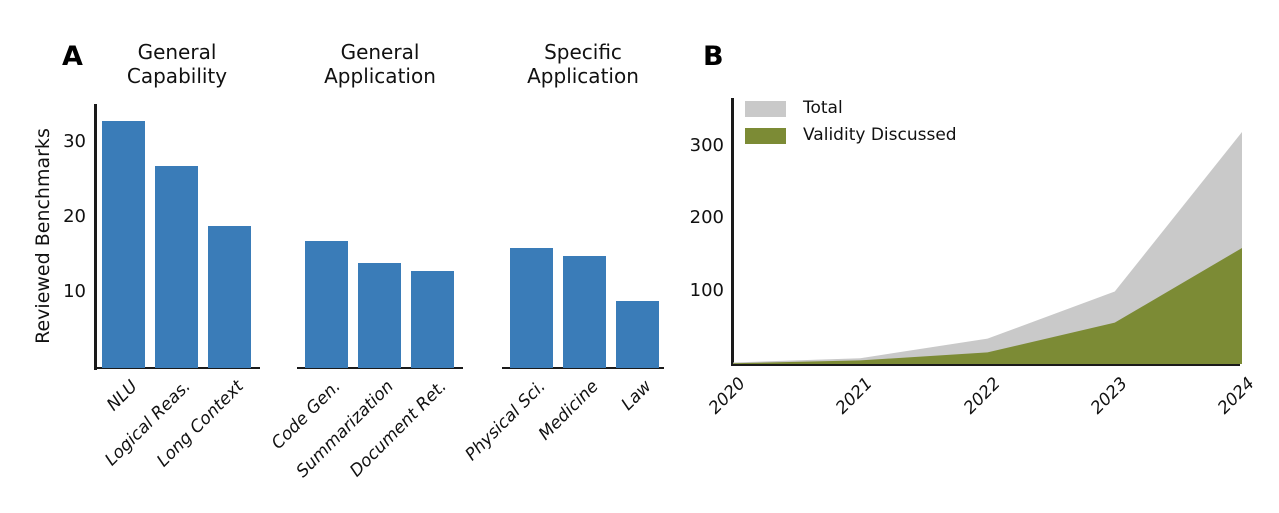 The height and width of the screenshot is (513, 1279). I want to click on legend-swatch-validity, so click(765, 135).